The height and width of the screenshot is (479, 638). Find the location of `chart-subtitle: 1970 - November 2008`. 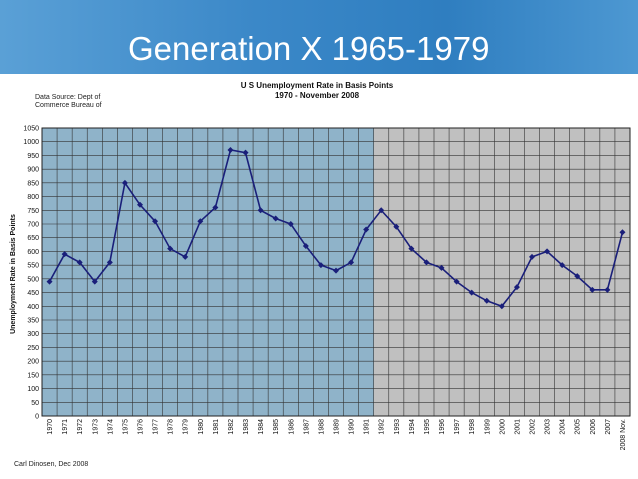

chart-subtitle: 1970 - November 2008 is located at coordinates (317, 95).